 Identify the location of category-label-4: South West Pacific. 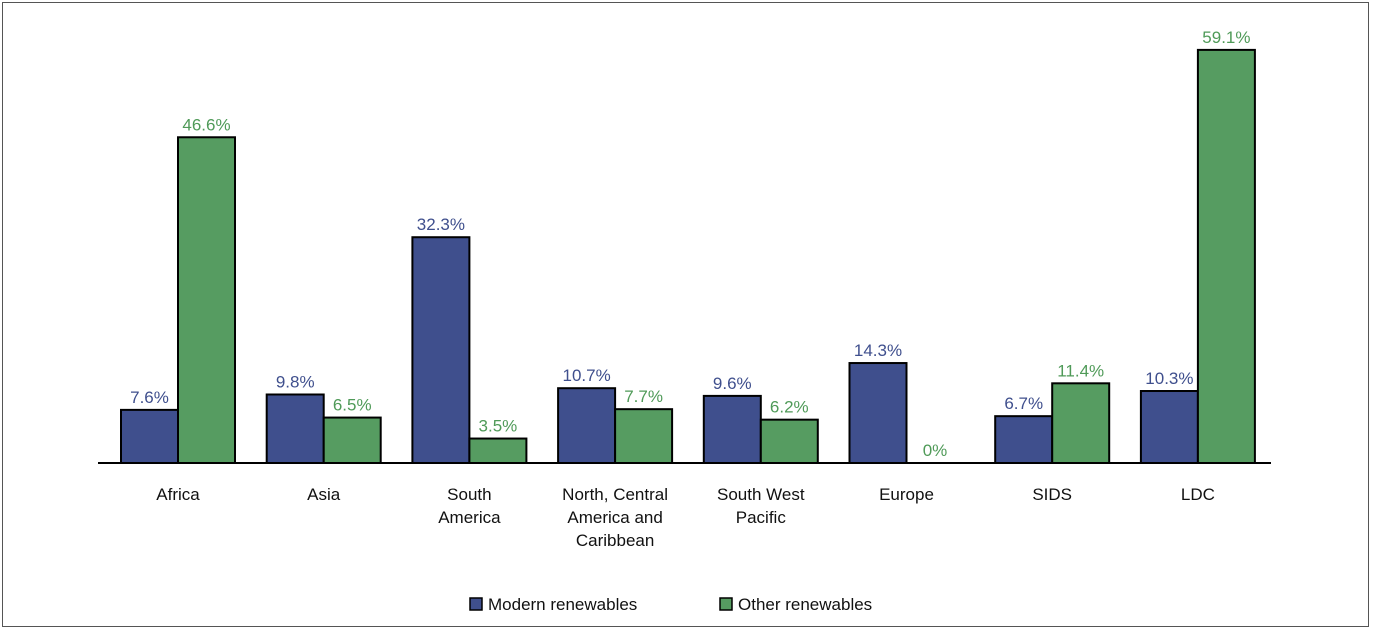
(761, 506).